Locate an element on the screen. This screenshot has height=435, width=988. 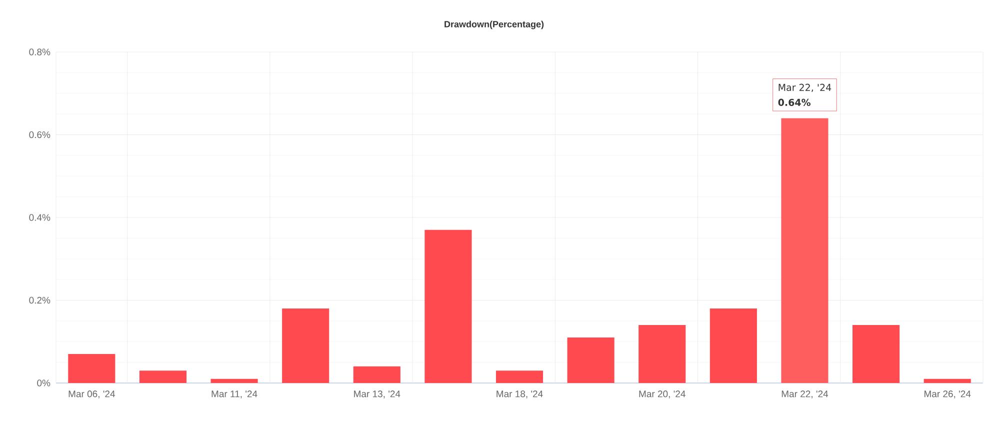
x-tick-label: Mar 20, '24 is located at coordinates (662, 394).